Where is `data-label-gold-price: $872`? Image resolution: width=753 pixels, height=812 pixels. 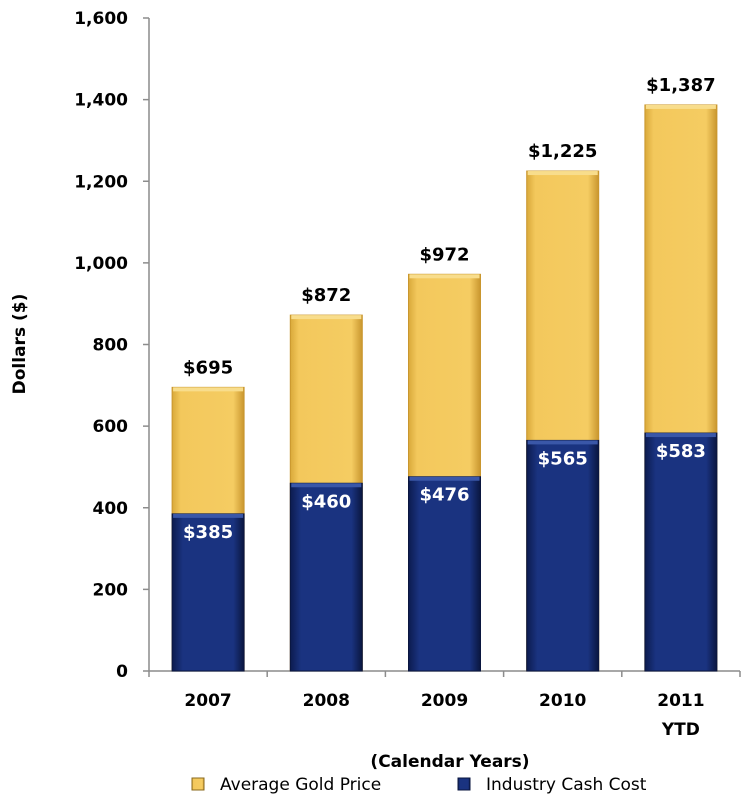 data-label-gold-price: $872 is located at coordinates (326, 295).